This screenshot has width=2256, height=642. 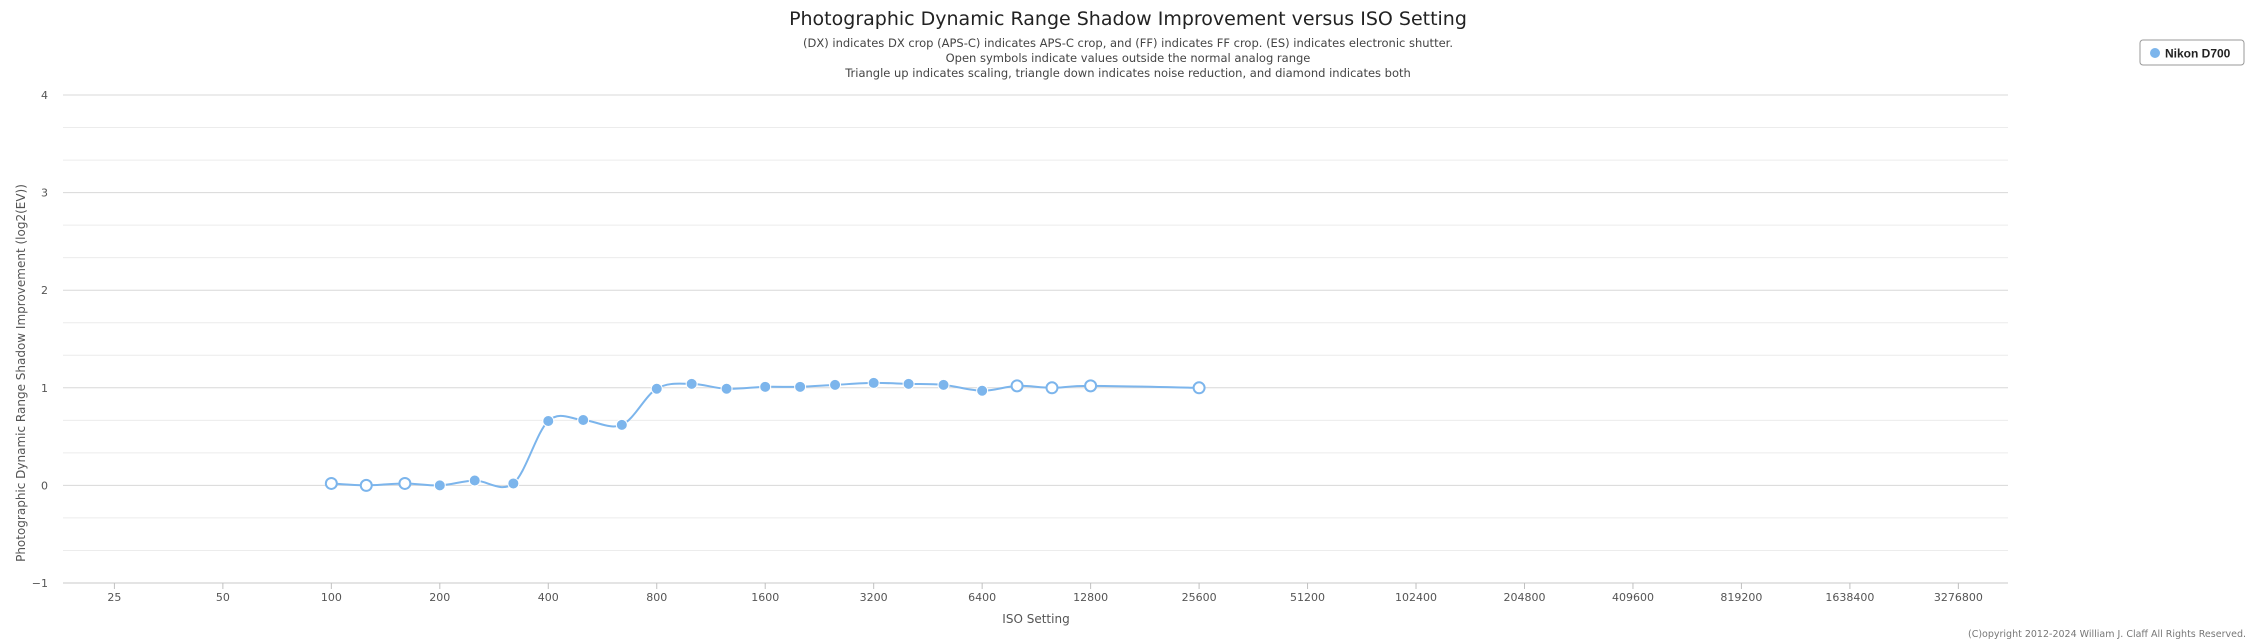 I want to click on x-tick-label: 100, so click(x=331, y=597).